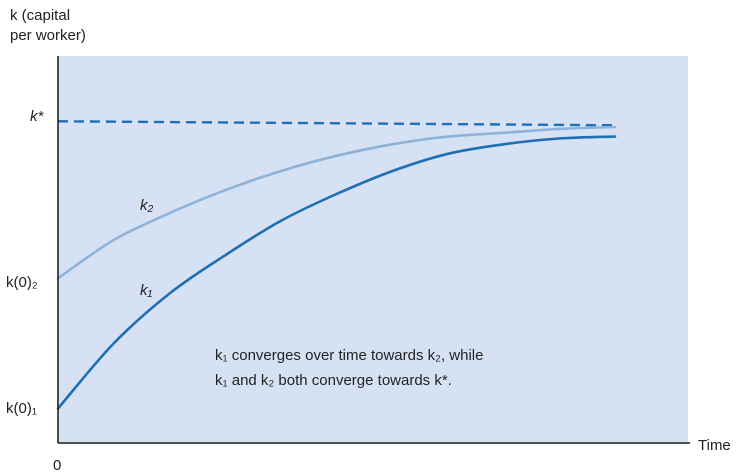 This screenshot has height=473, width=756. What do you see at coordinates (349, 355) in the screenshot?
I see `annotation-line-1: k₁ converges over time towards k₂, while` at bounding box center [349, 355].